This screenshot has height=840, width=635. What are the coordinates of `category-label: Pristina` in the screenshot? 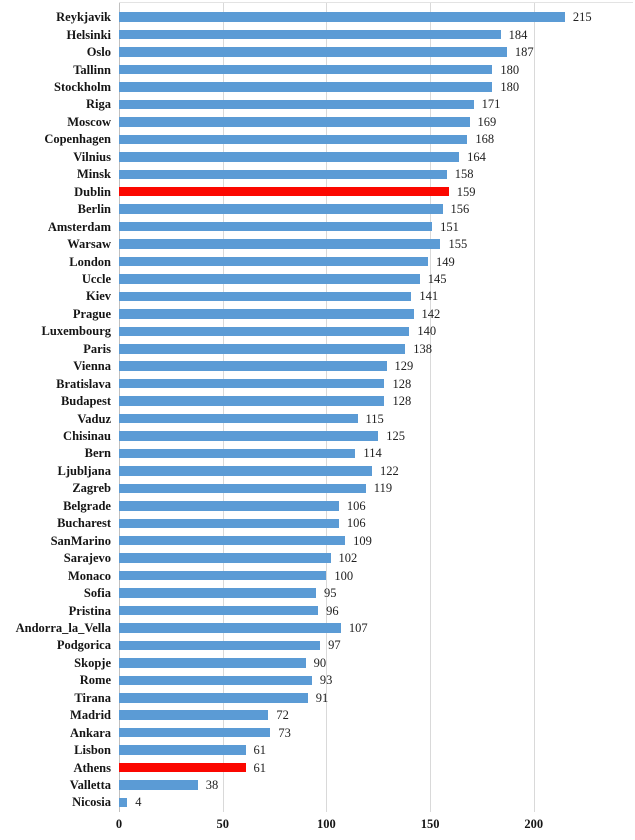 It's located at (89, 610).